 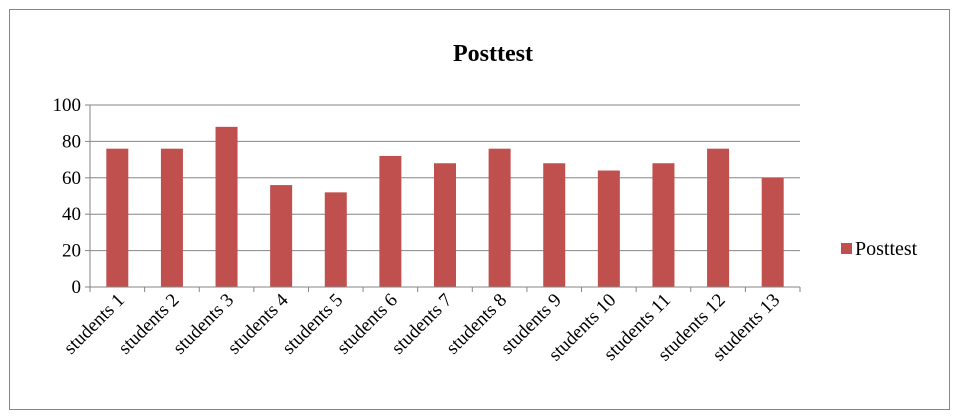 What do you see at coordinates (846, 248) in the screenshot?
I see `legend-swatch-posttest` at bounding box center [846, 248].